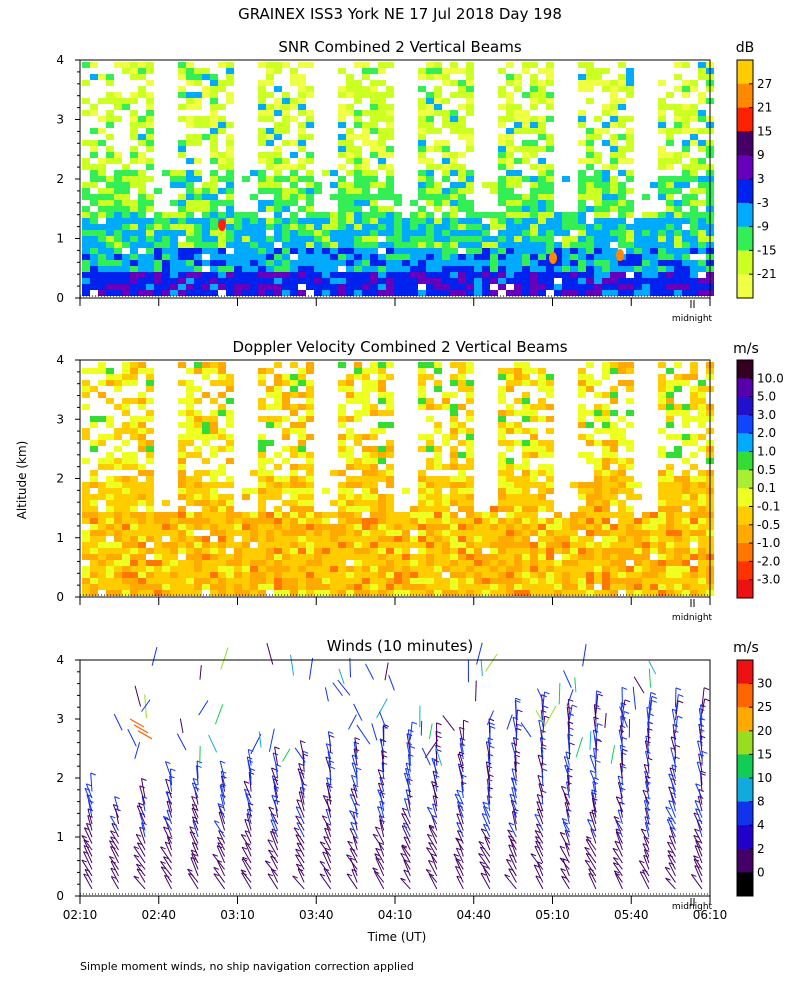 Image resolution: width=800 pixels, height=1000 pixels. I want to click on wind-barb-flag, so click(243, 871).